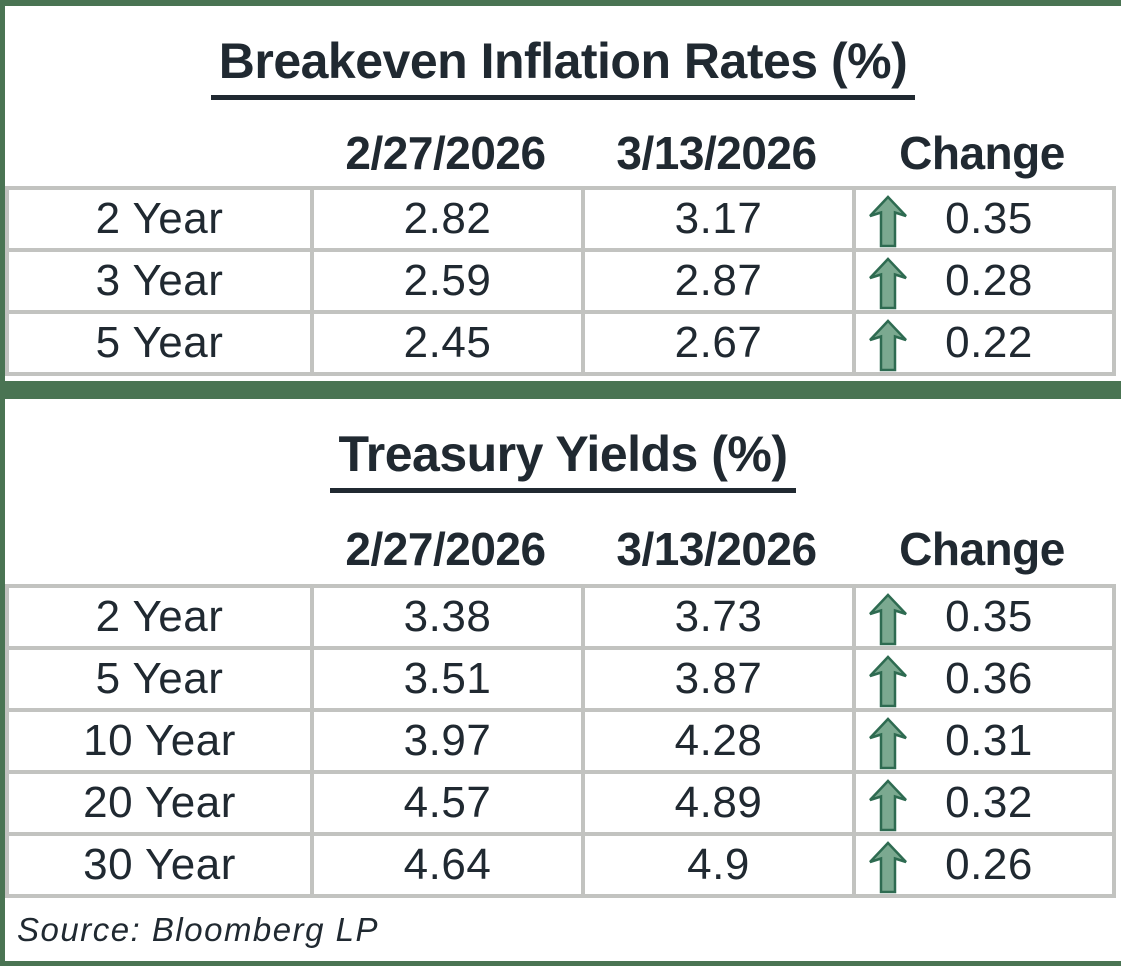  What do you see at coordinates (989, 864) in the screenshot?
I see `change-value: 0.26` at bounding box center [989, 864].